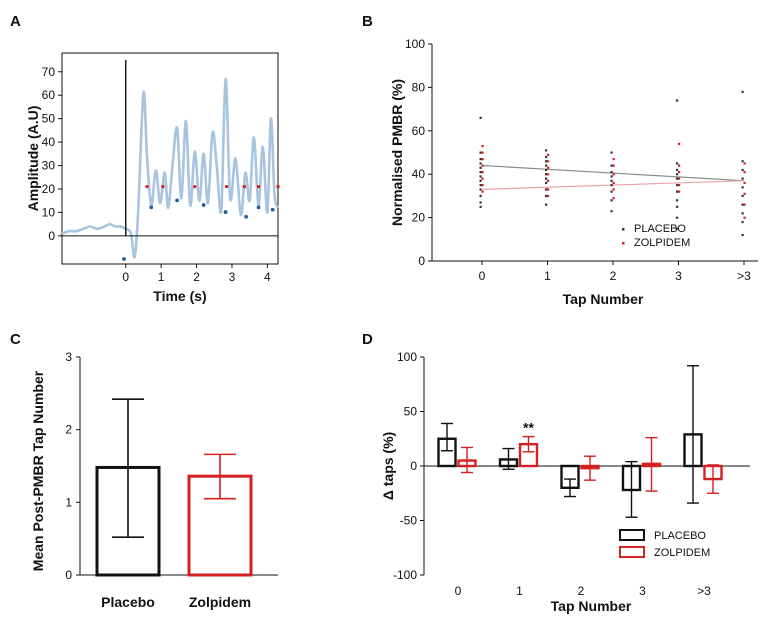 This screenshot has height=625, width=765. I want to click on y-tick-label: 80, so click(419, 87).